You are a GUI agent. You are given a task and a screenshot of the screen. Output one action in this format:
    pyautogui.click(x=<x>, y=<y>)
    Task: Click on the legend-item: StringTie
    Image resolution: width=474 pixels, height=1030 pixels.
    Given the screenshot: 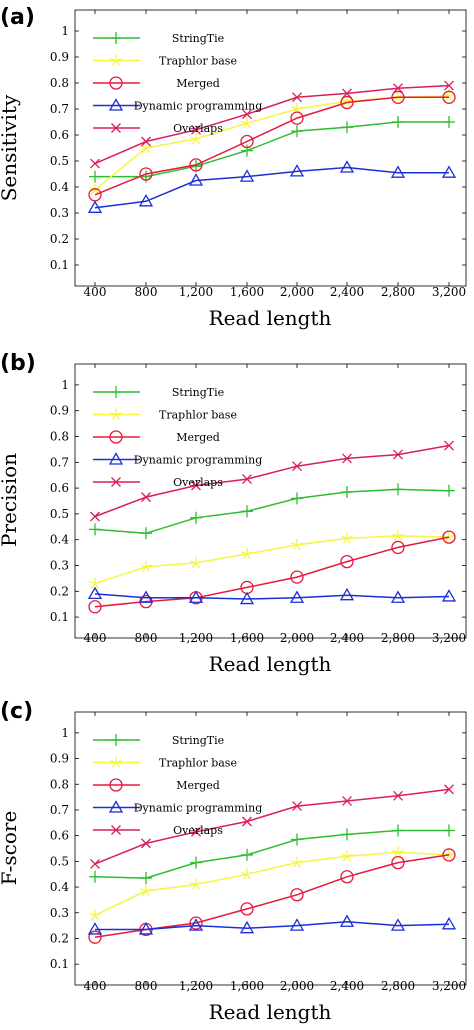 What is the action you would take?
    pyautogui.click(x=158, y=392)
    